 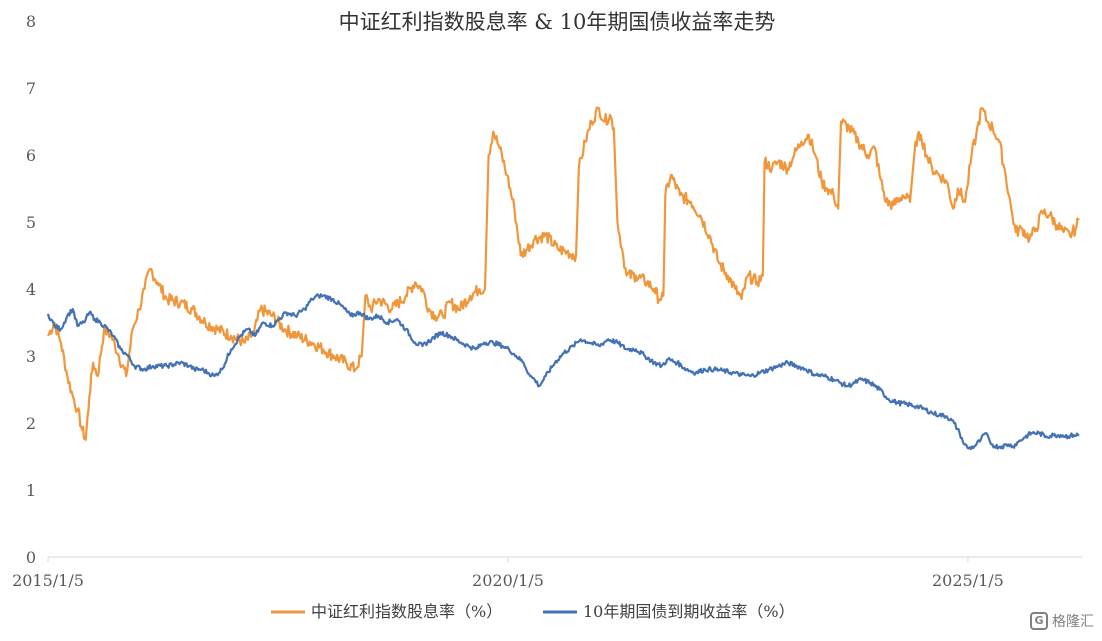 What do you see at coordinates (31, 21) in the screenshot?
I see `y-tick-label: 8` at bounding box center [31, 21].